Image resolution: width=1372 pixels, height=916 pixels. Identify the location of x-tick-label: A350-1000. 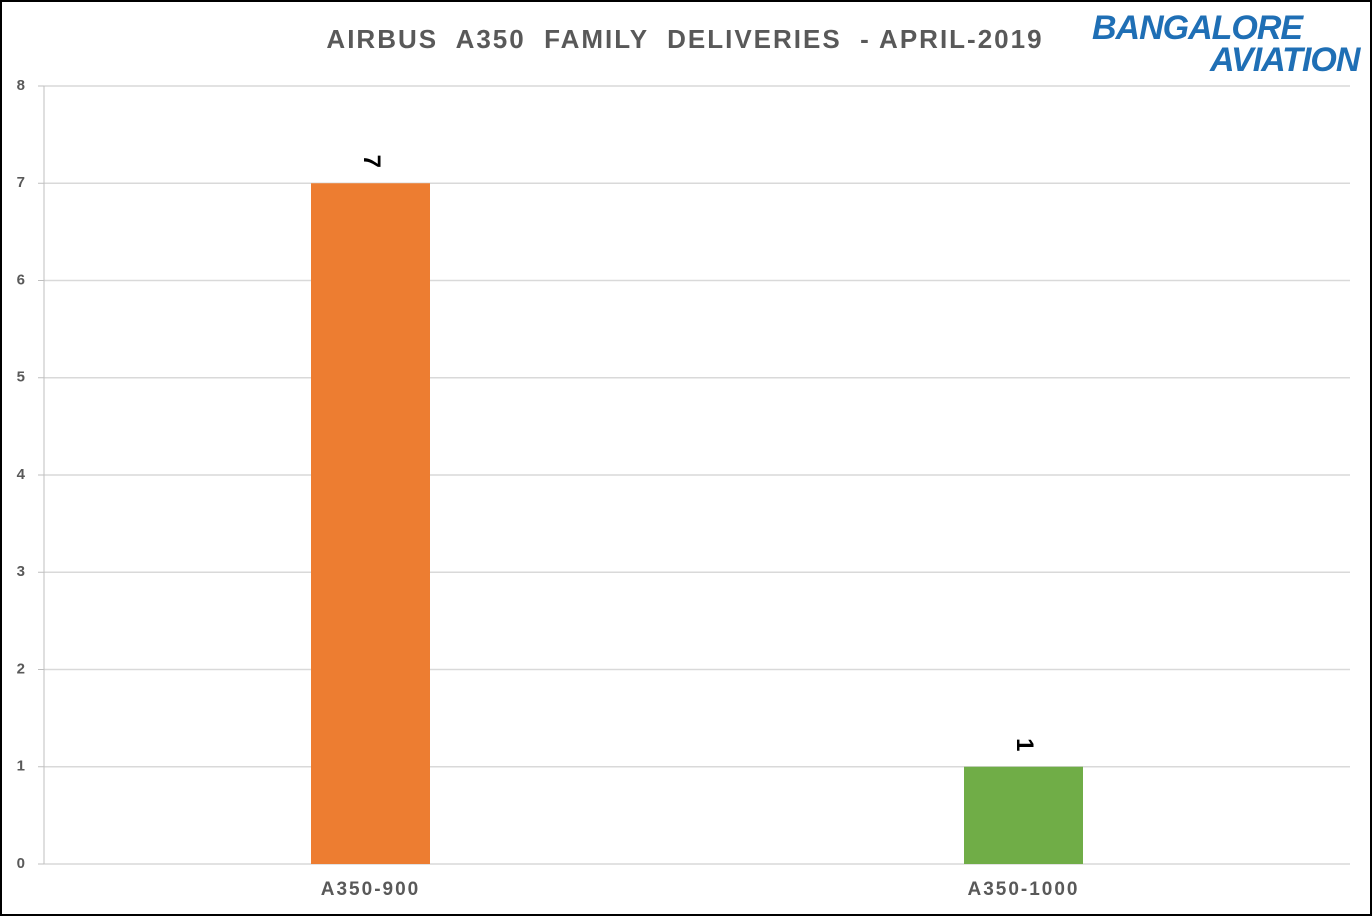
(1023, 889).